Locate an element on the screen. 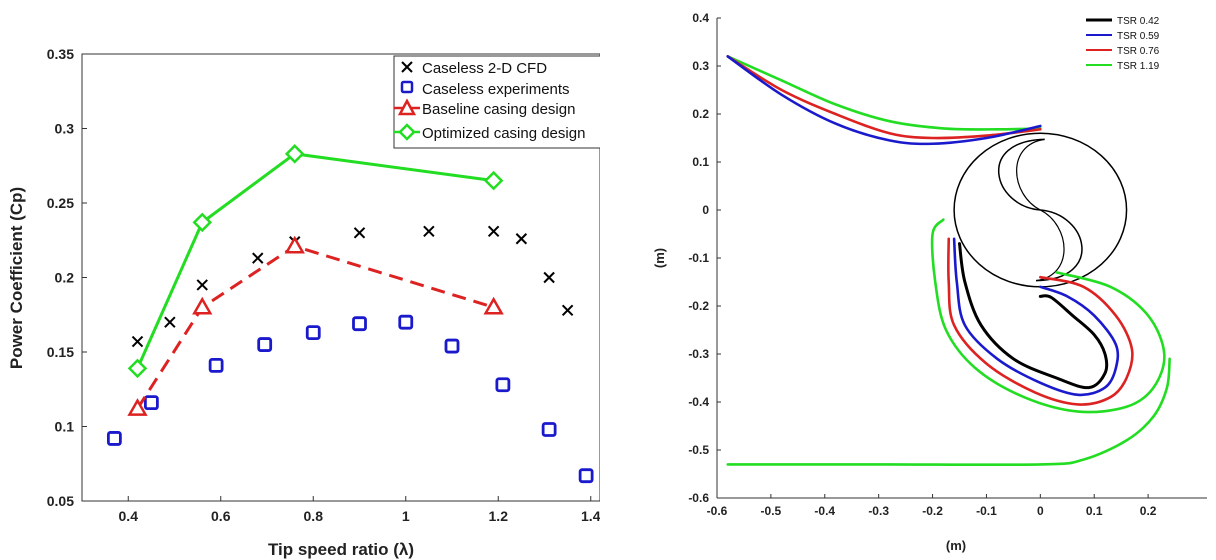 The height and width of the screenshot is (560, 1216). series-baseline is located at coordinates (315, 325).